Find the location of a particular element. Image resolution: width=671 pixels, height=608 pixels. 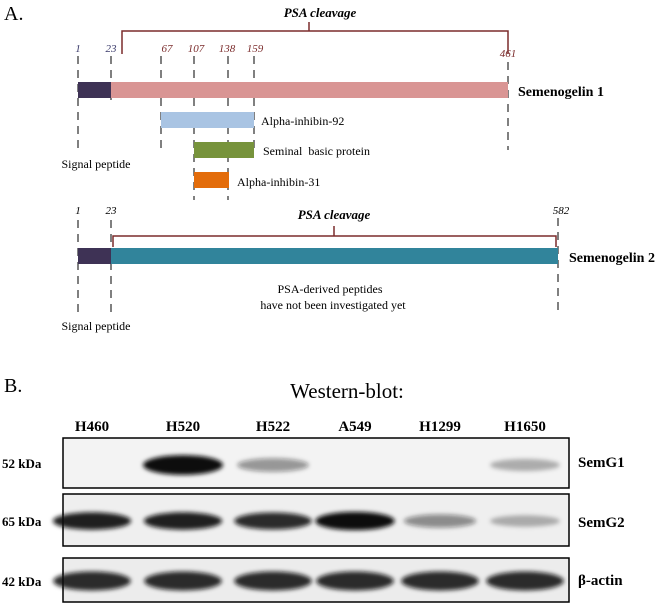

sg2-note-line2: have not been investigated yet is located at coordinates (333, 305).